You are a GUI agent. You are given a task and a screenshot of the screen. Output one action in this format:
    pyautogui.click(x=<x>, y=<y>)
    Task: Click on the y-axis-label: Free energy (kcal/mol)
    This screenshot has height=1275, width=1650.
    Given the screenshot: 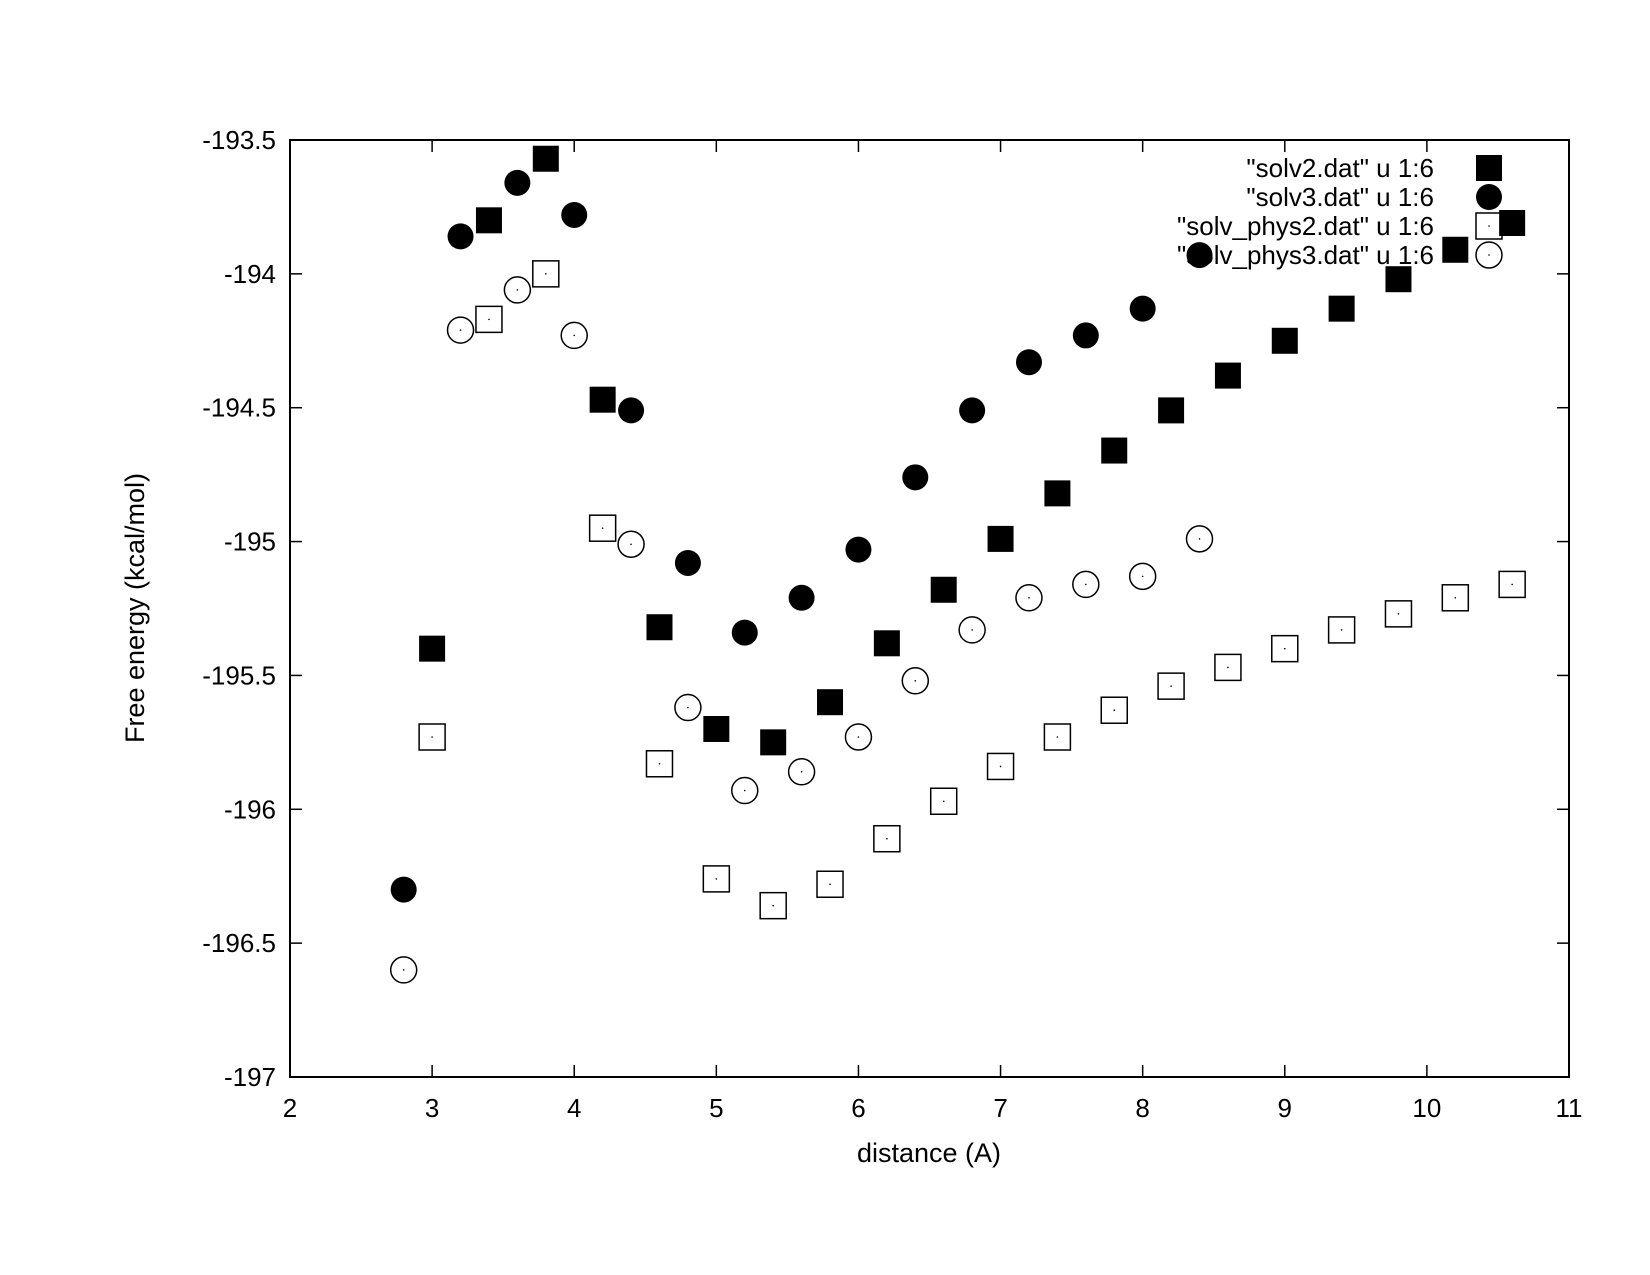 What is the action you would take?
    pyautogui.click(x=135, y=608)
    